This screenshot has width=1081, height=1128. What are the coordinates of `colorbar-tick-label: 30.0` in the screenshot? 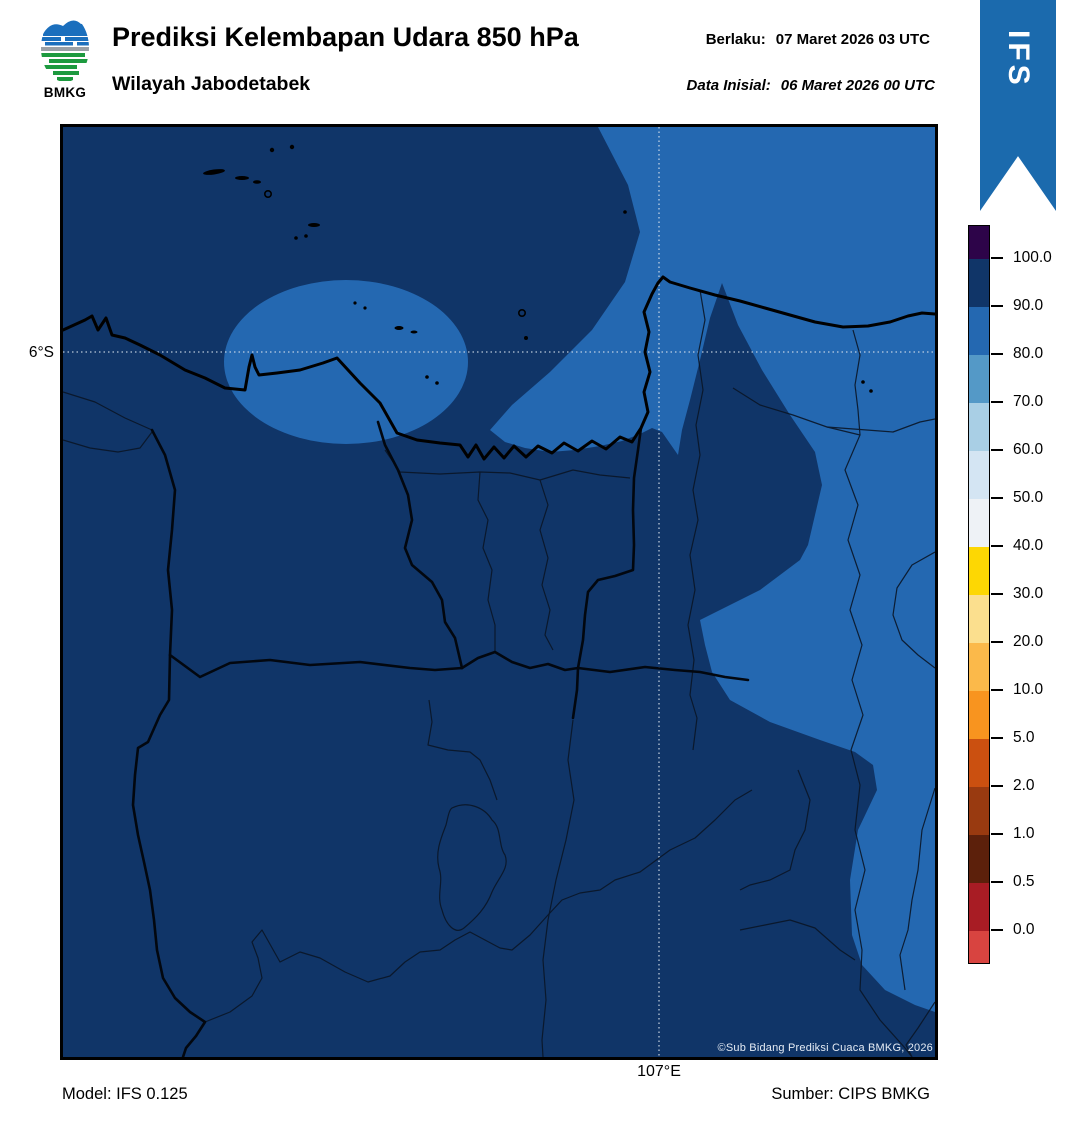 It's located at (1028, 593).